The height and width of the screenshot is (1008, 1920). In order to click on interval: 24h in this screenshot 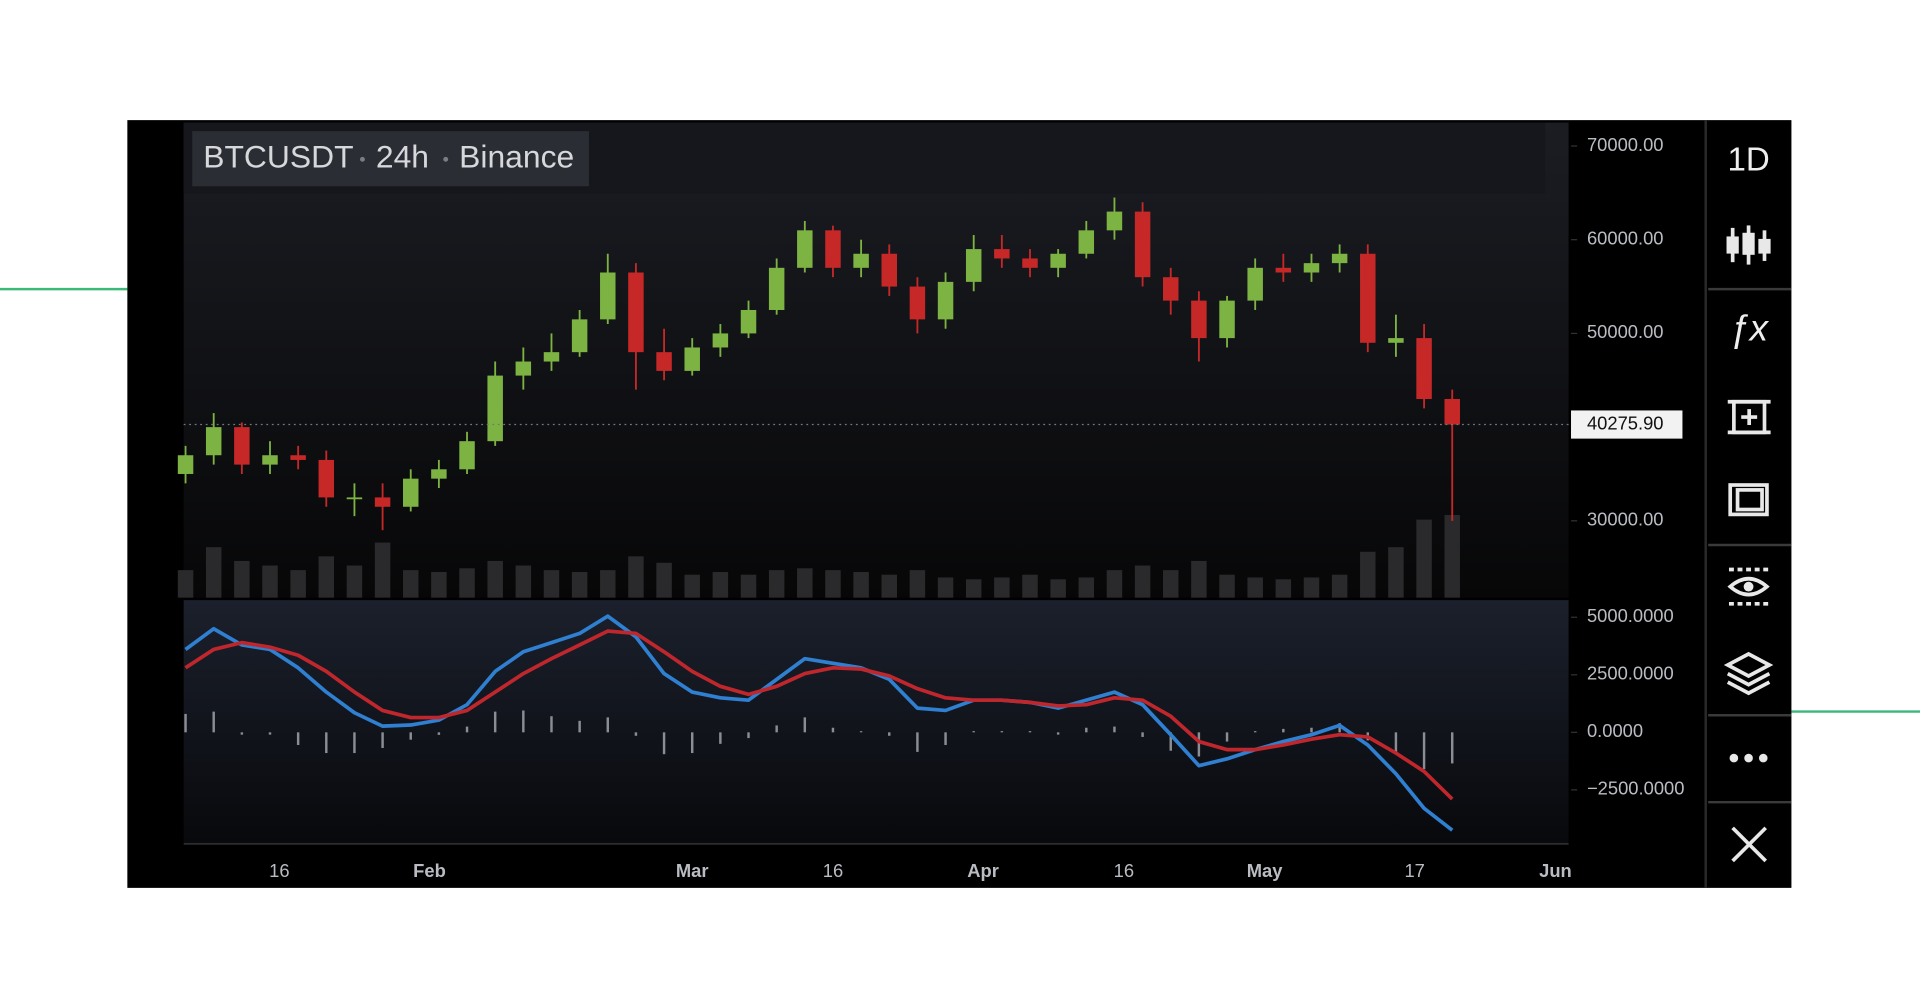, I will do `click(402, 157)`.